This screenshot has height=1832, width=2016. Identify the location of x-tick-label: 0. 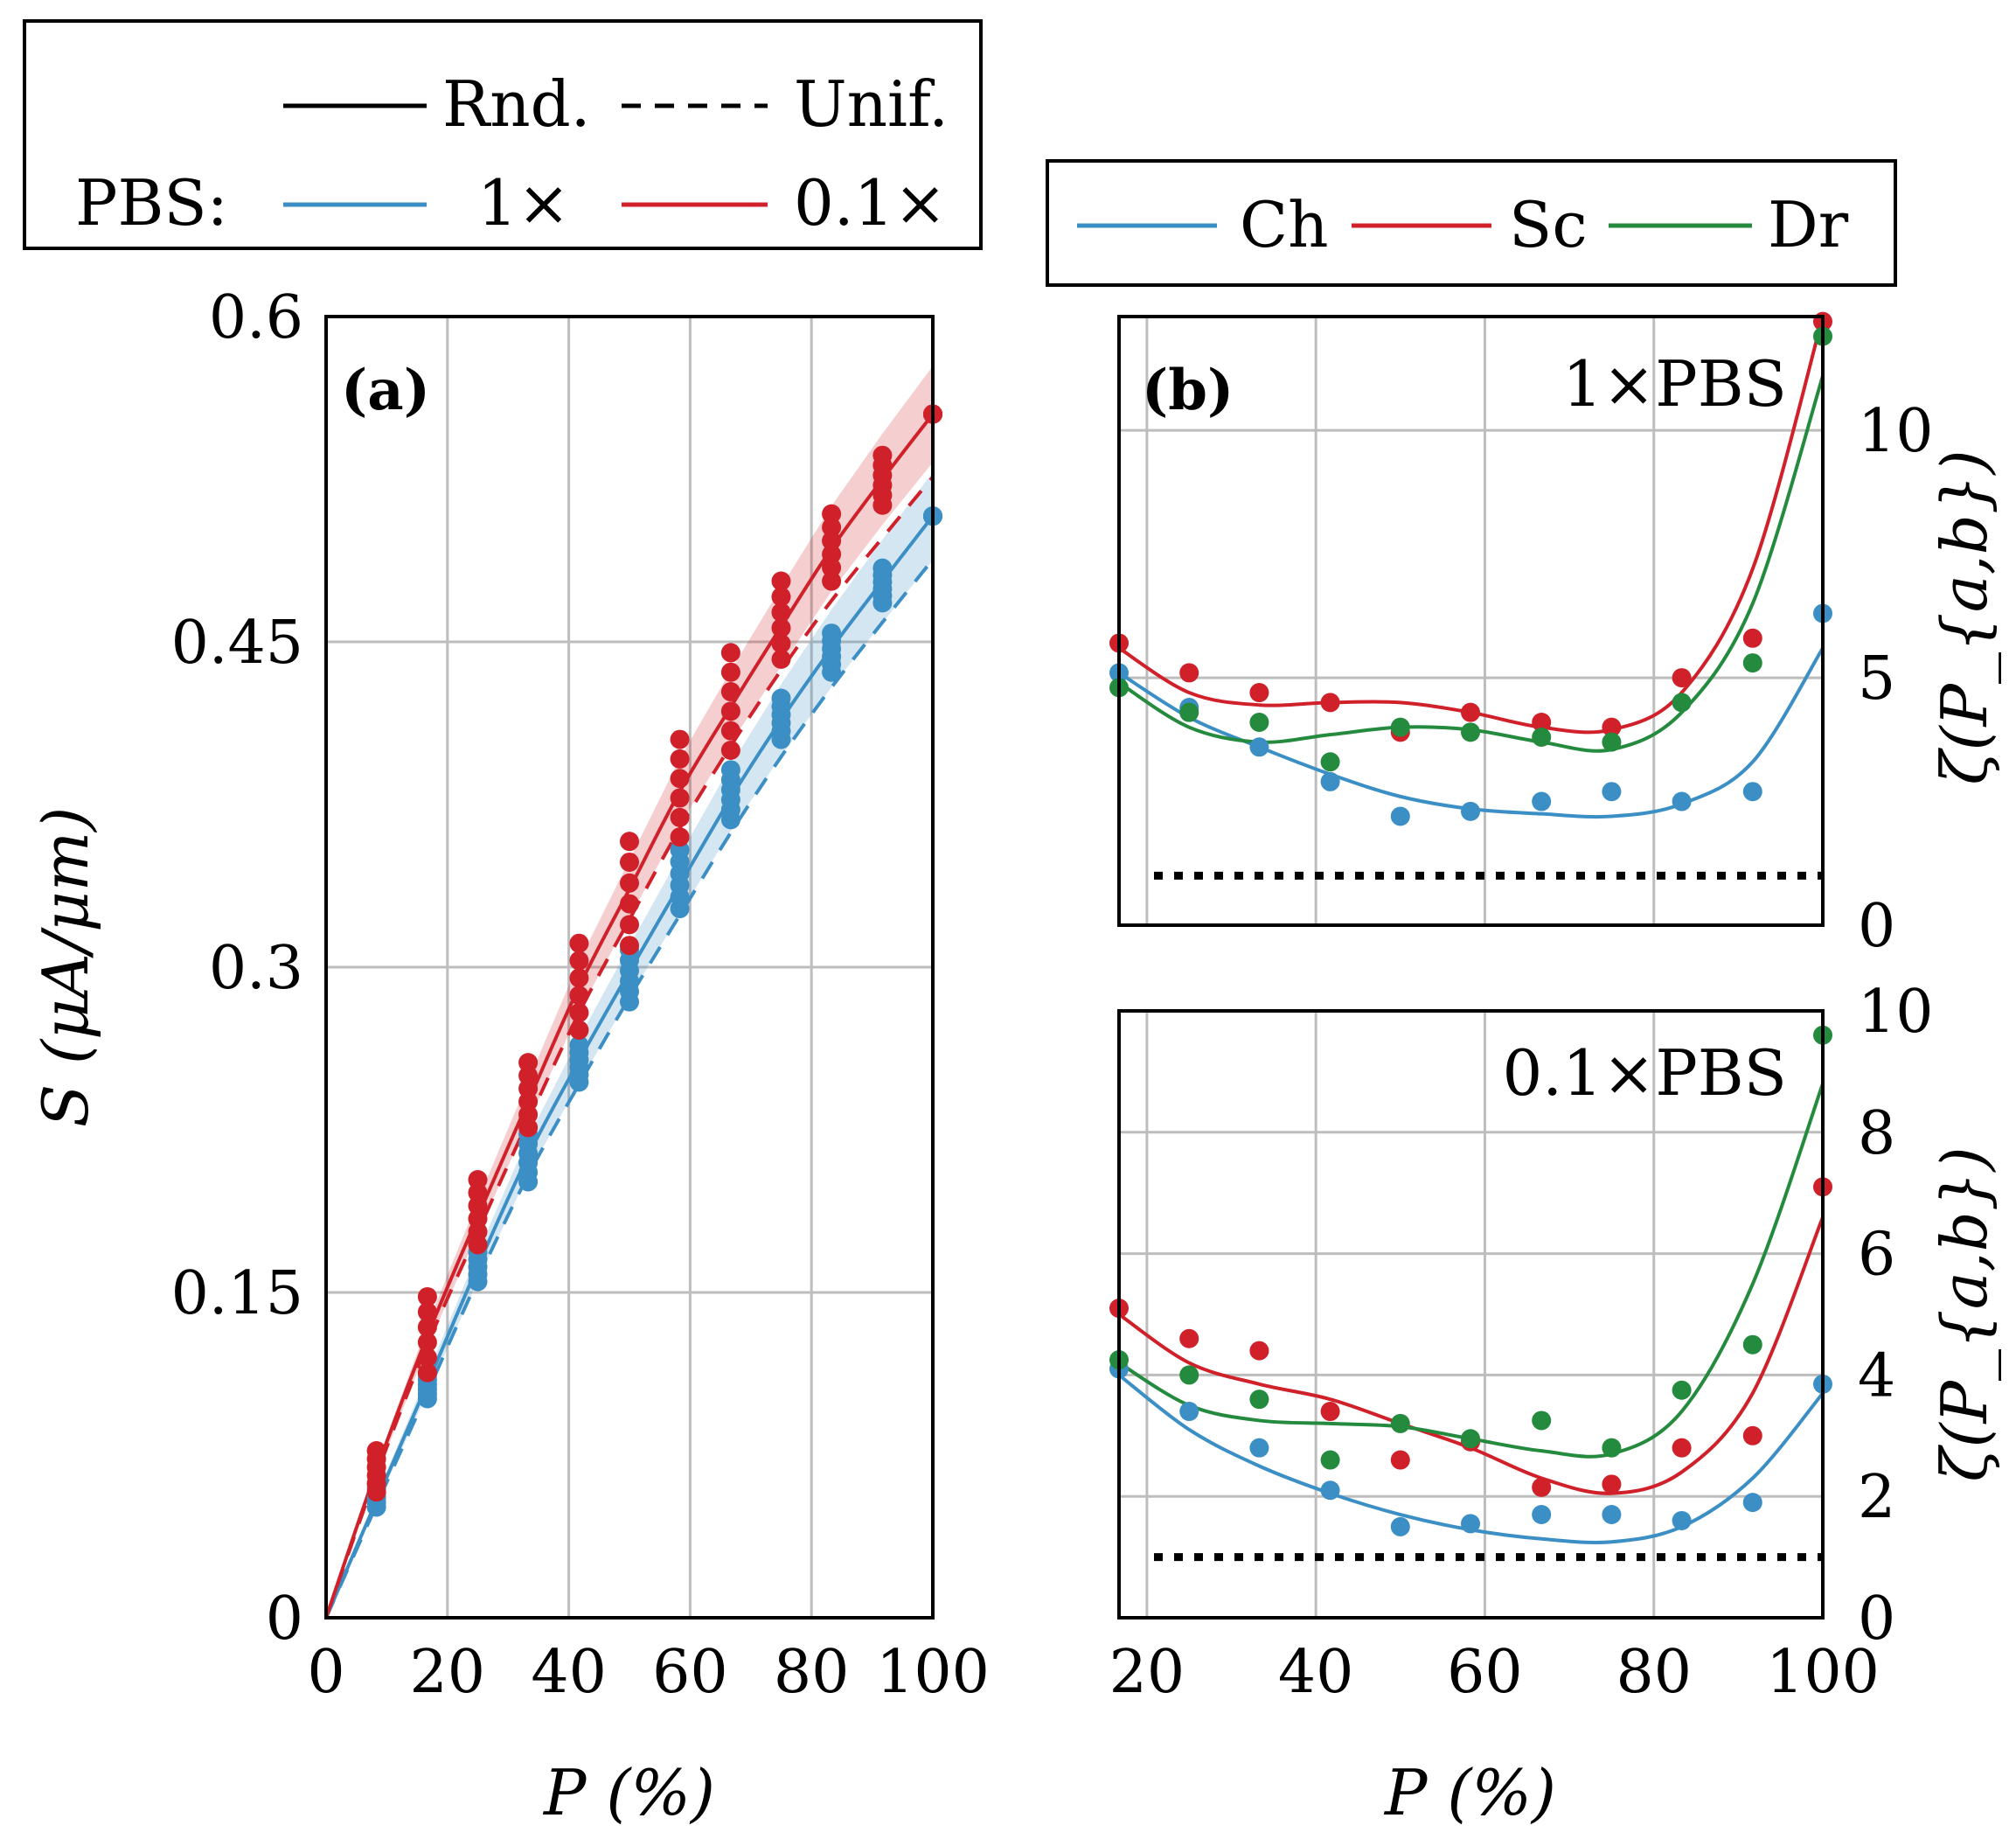
(325, 1672).